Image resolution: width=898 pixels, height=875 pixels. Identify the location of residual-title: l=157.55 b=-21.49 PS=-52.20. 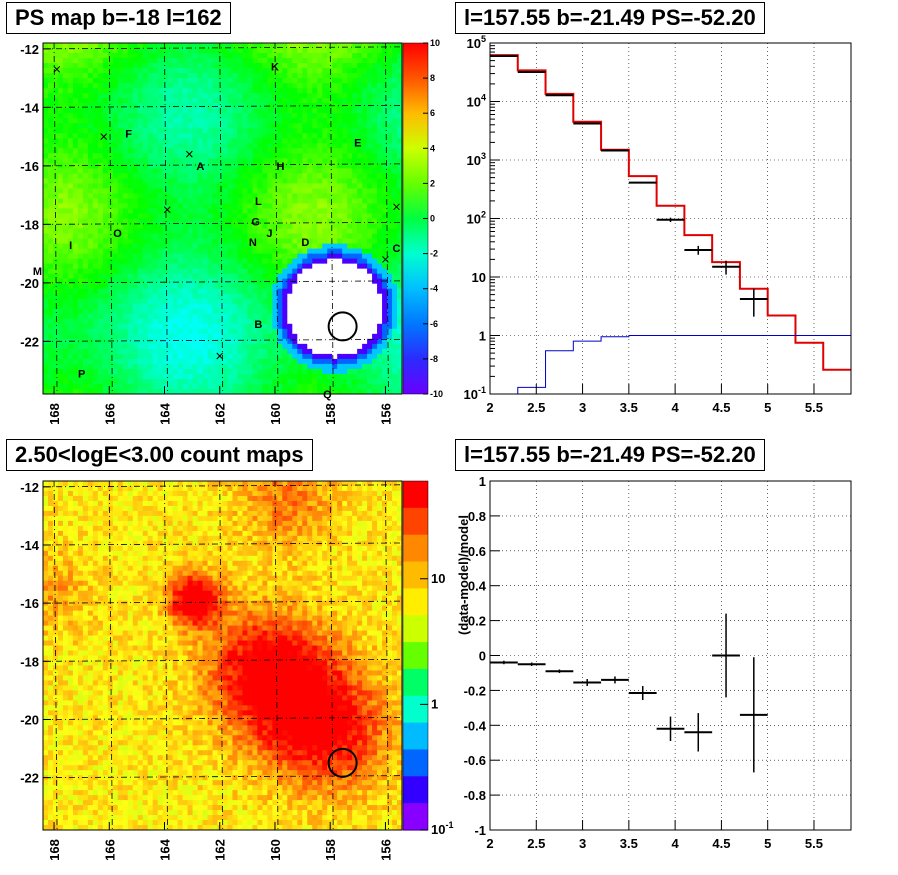
(610, 455).